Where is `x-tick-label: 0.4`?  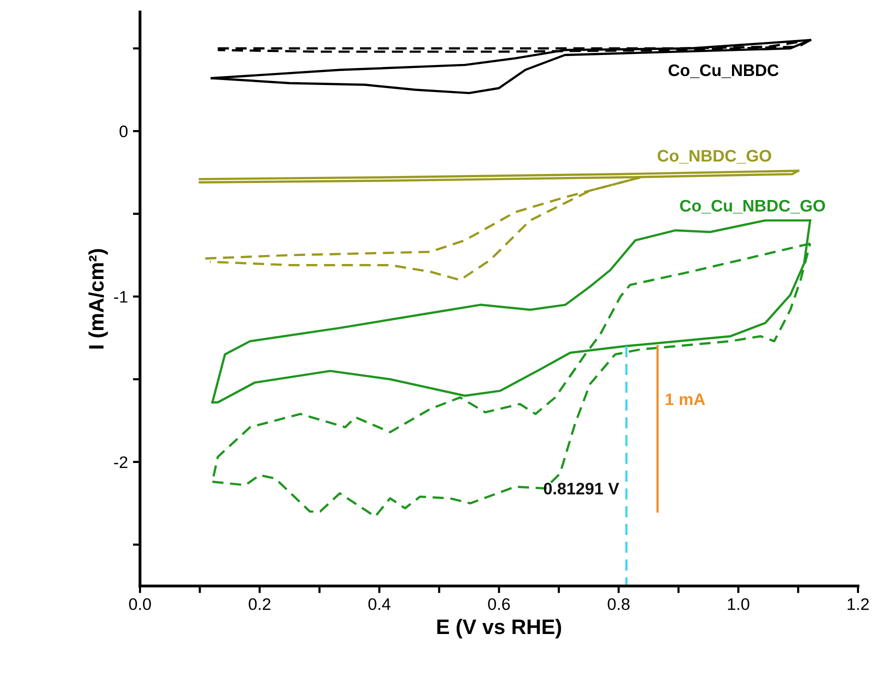 x-tick-label: 0.4 is located at coordinates (379, 604).